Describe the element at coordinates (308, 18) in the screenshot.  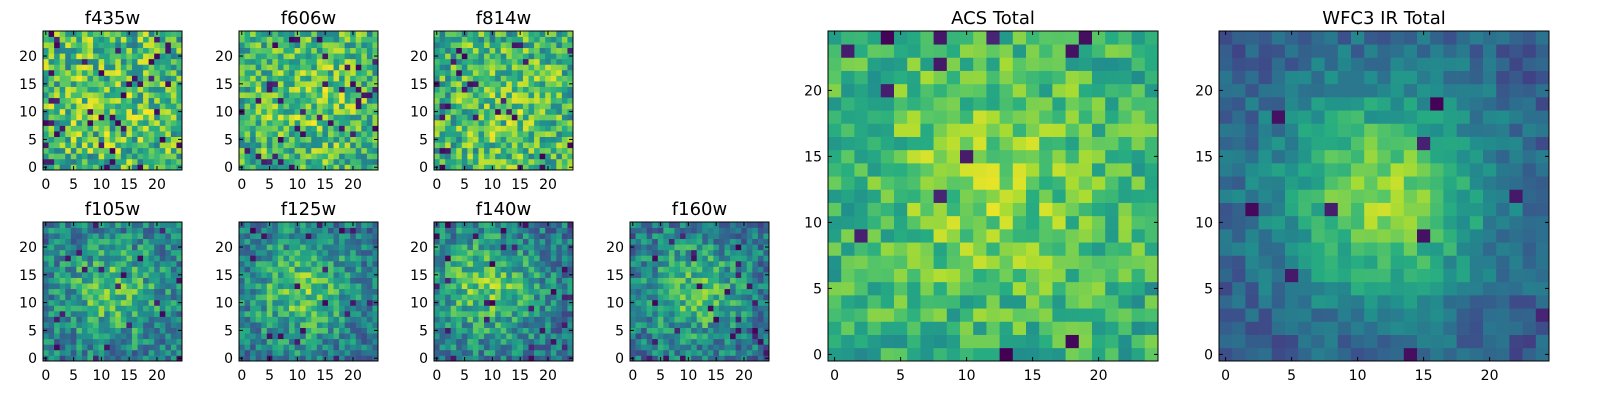
I see `panel-title: f606w` at that location.